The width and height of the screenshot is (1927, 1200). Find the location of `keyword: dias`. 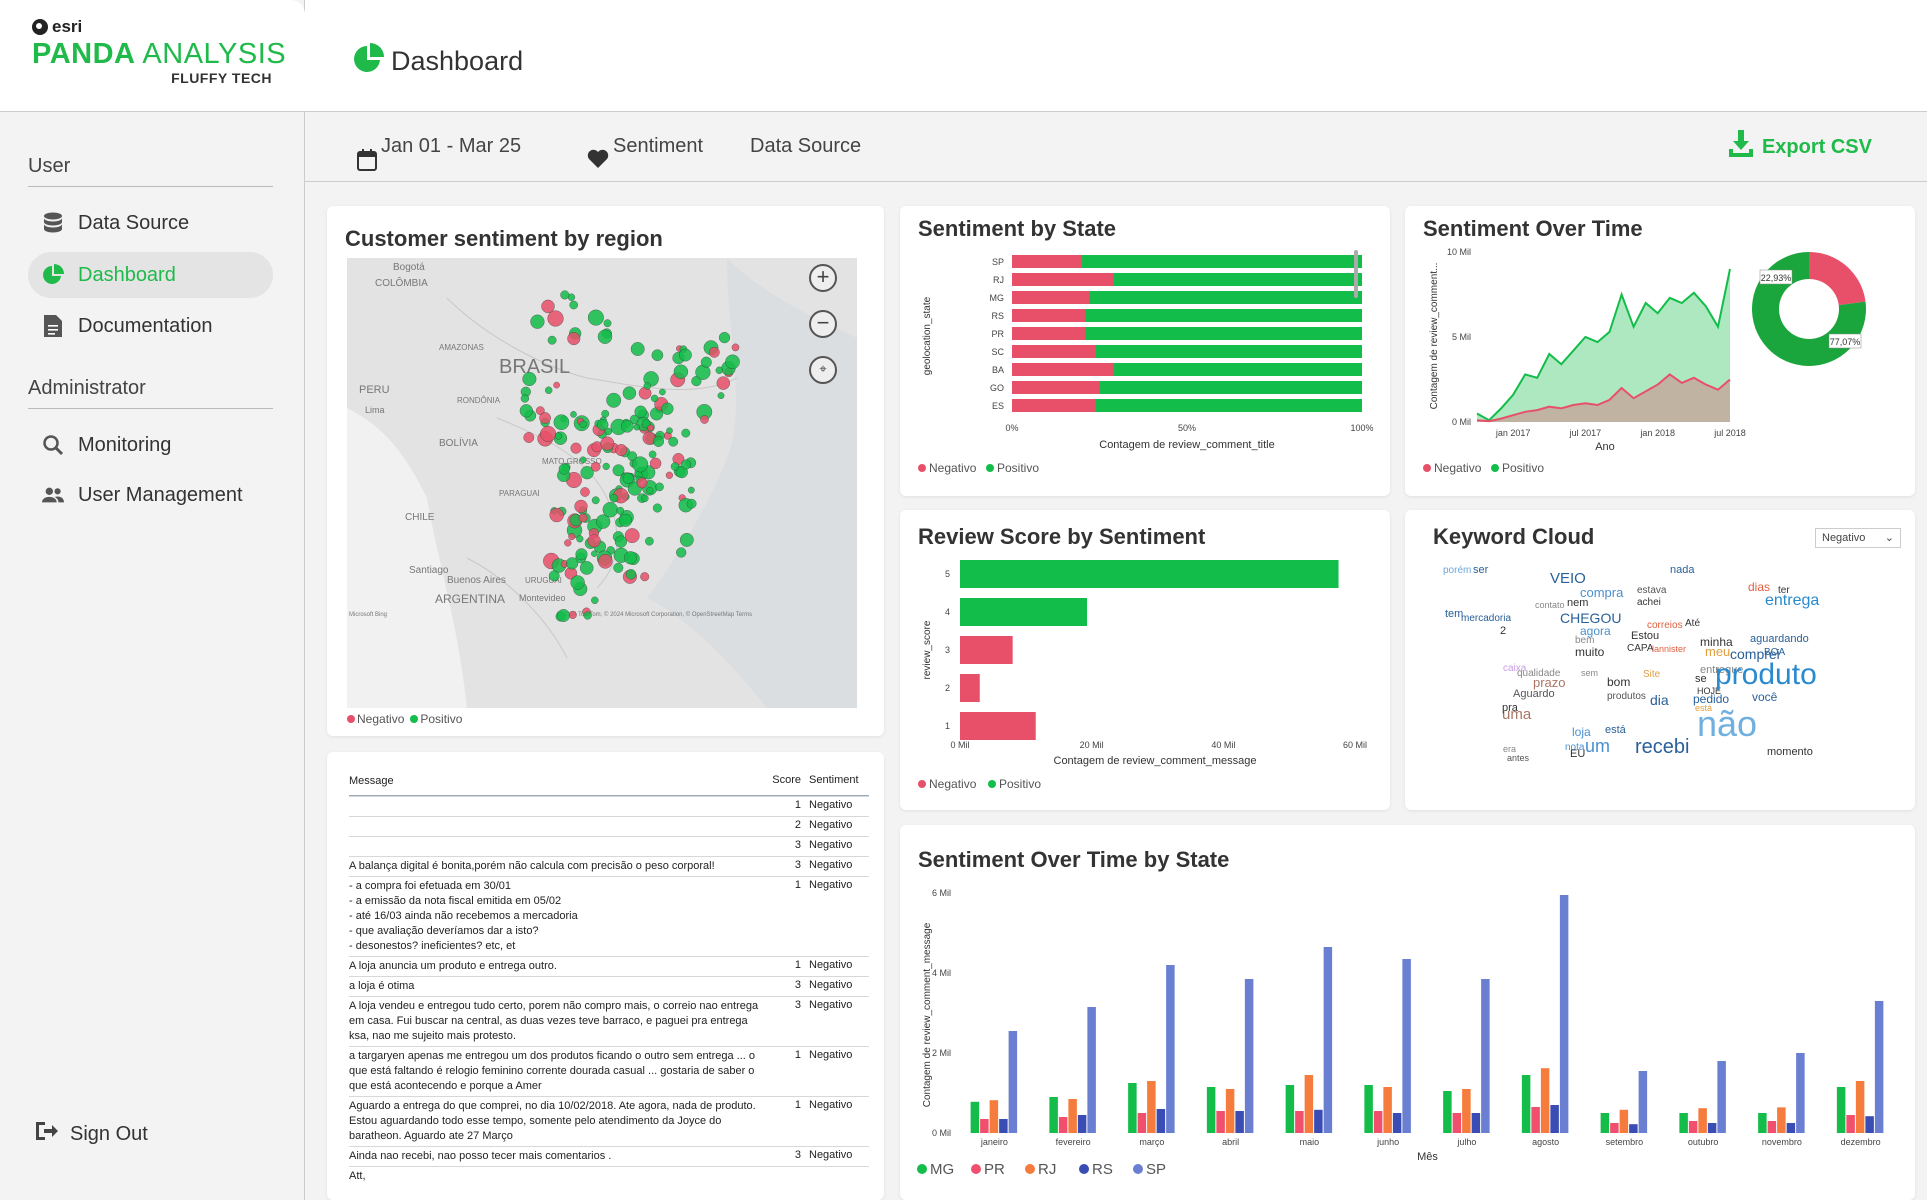

keyword: dias is located at coordinates (1759, 587).